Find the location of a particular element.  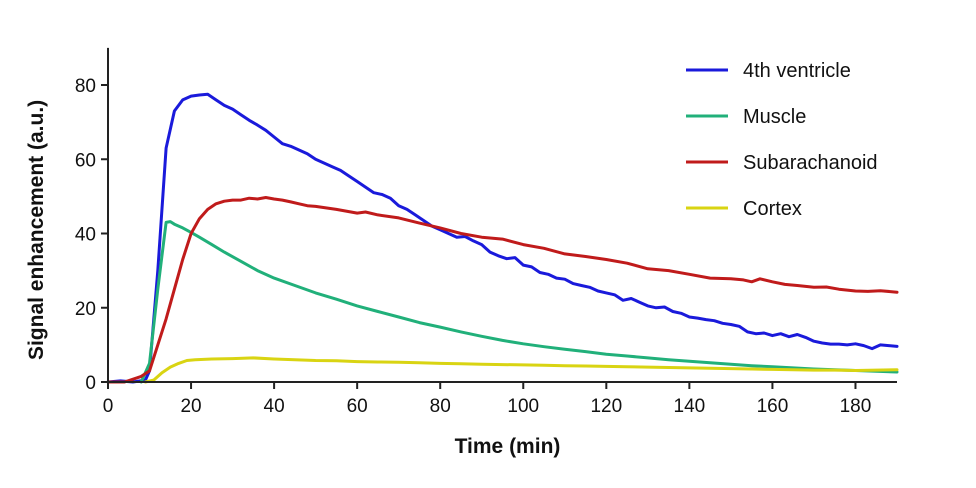

x-tick-label: 60 is located at coordinates (357, 406).